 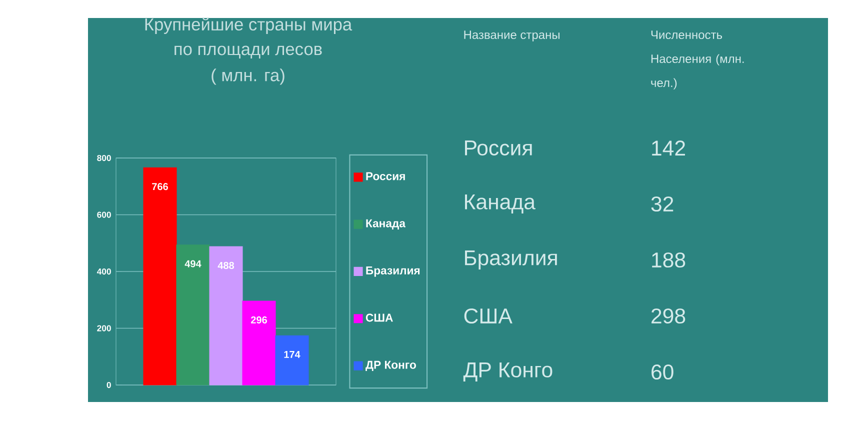 What do you see at coordinates (103, 271) in the screenshot?
I see `y-tick-label: 400` at bounding box center [103, 271].